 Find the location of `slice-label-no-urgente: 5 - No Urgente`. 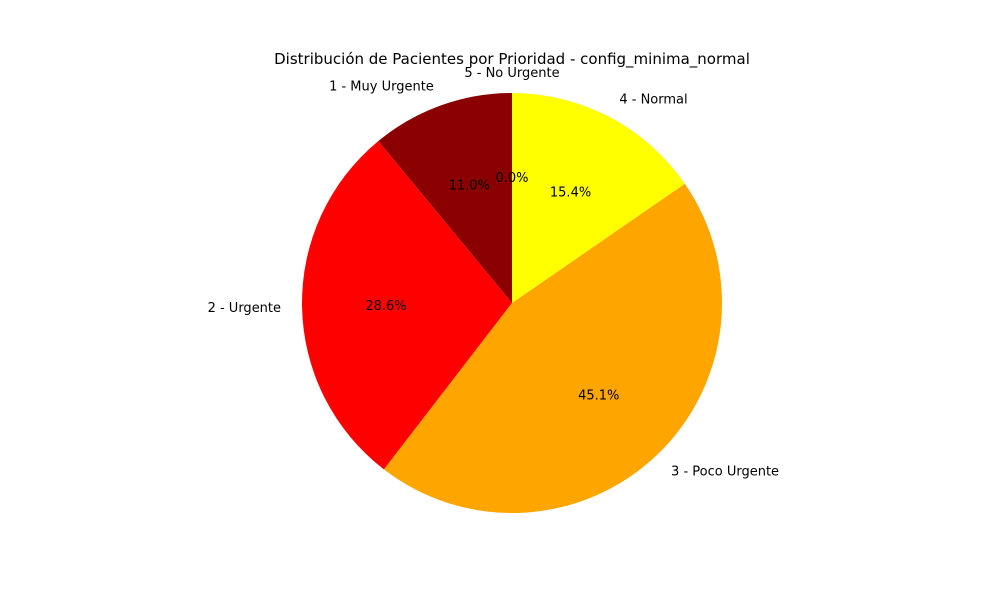

slice-label-no-urgente: 5 - No Urgente is located at coordinates (511, 73).